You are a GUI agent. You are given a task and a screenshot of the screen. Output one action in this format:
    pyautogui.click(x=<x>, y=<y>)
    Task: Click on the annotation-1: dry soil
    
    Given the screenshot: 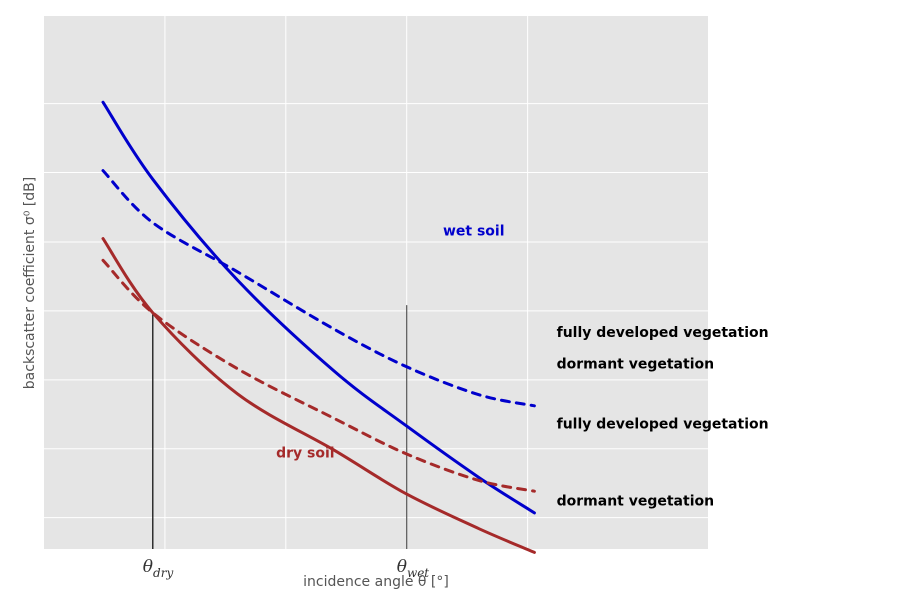 What is the action you would take?
    pyautogui.click(x=305, y=453)
    